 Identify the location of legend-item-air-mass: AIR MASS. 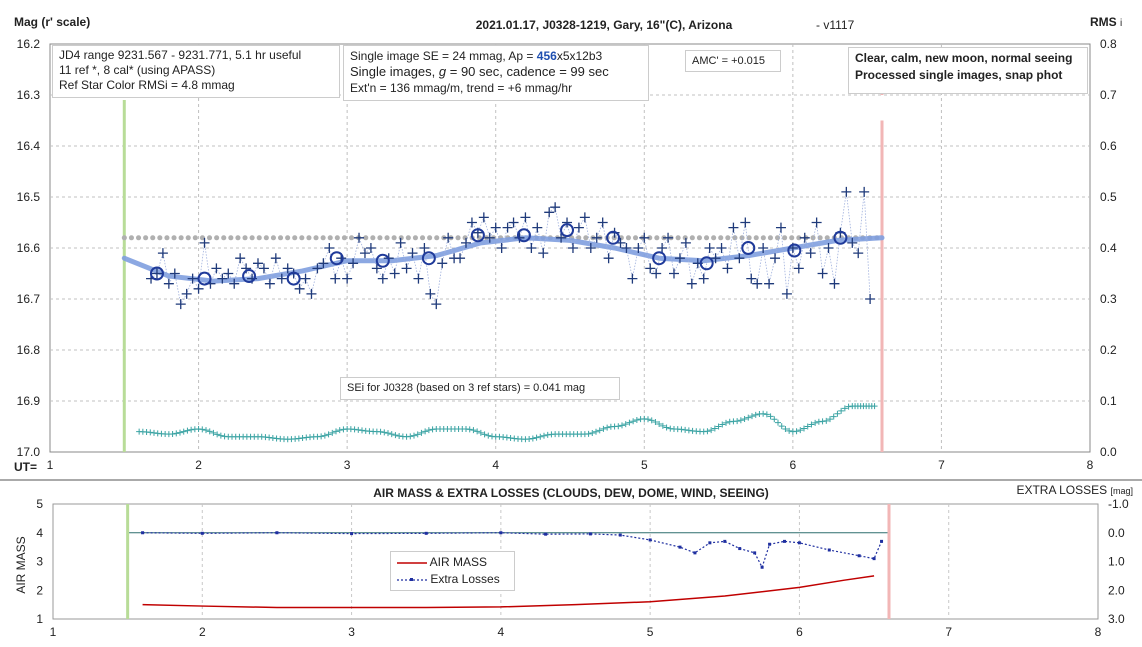
(452, 562).